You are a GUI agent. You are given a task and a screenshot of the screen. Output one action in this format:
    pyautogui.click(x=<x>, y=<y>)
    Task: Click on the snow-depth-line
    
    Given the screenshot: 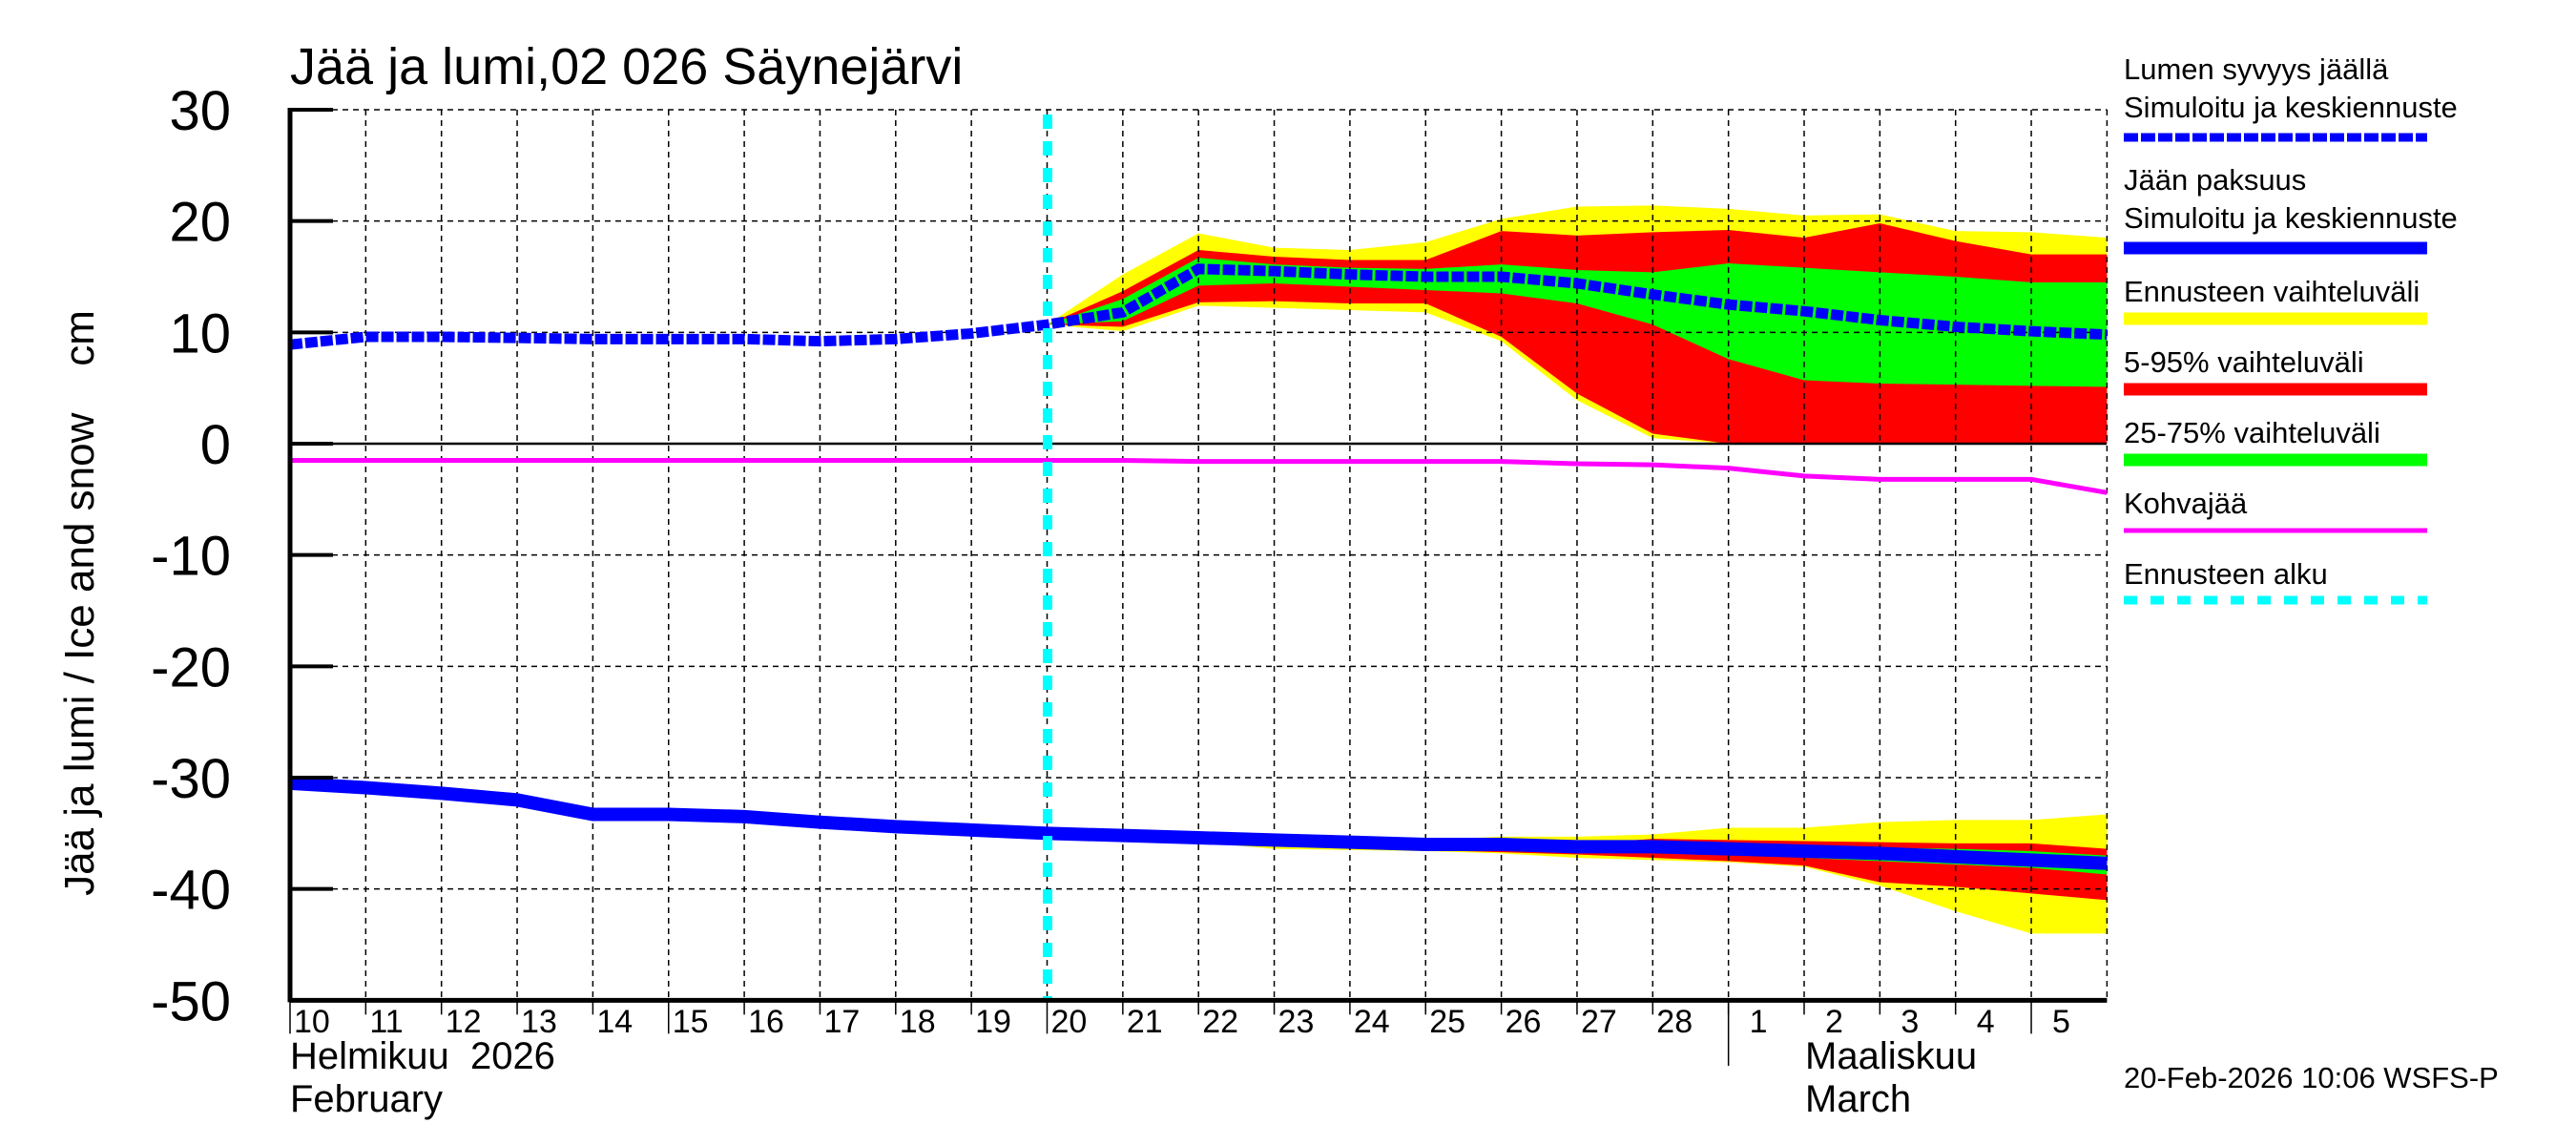 What is the action you would take?
    pyautogui.click(x=1198, y=307)
    